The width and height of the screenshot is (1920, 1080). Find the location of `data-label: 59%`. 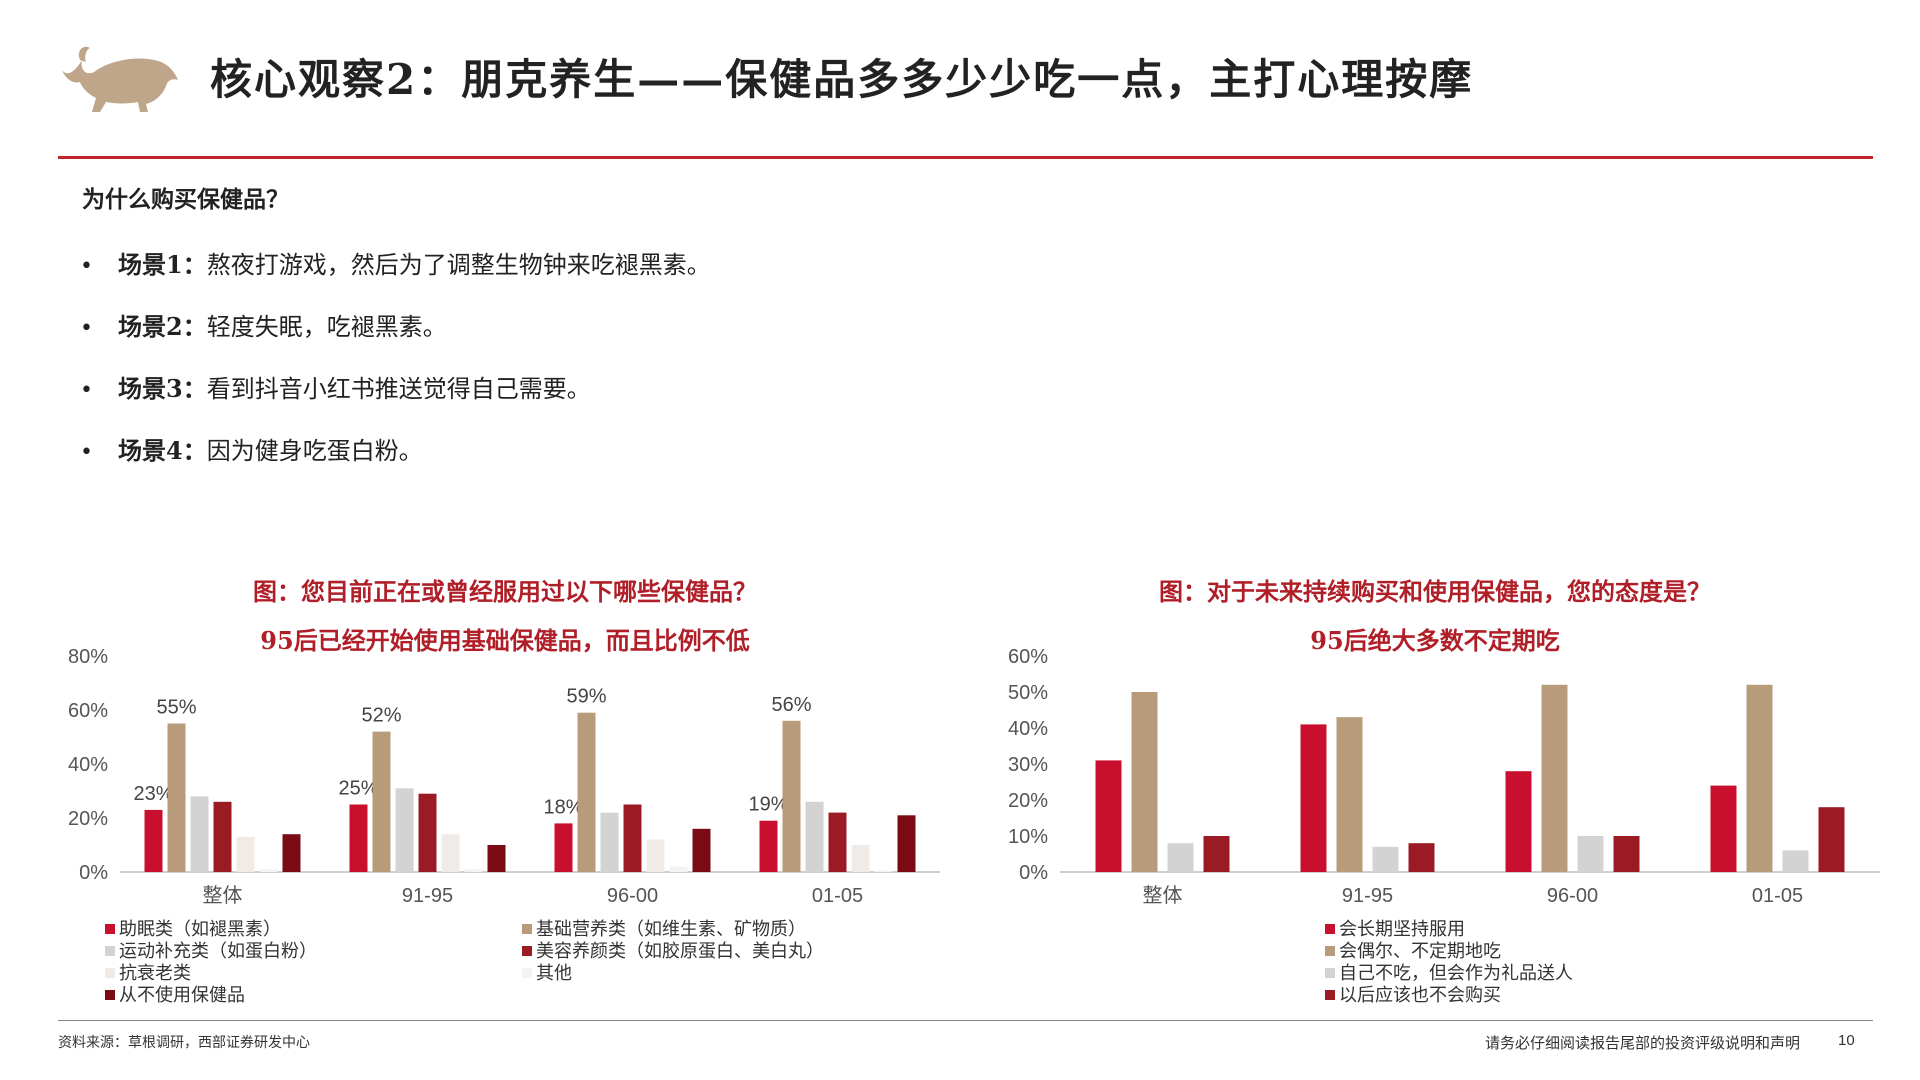

data-label: 59% is located at coordinates (586, 697).